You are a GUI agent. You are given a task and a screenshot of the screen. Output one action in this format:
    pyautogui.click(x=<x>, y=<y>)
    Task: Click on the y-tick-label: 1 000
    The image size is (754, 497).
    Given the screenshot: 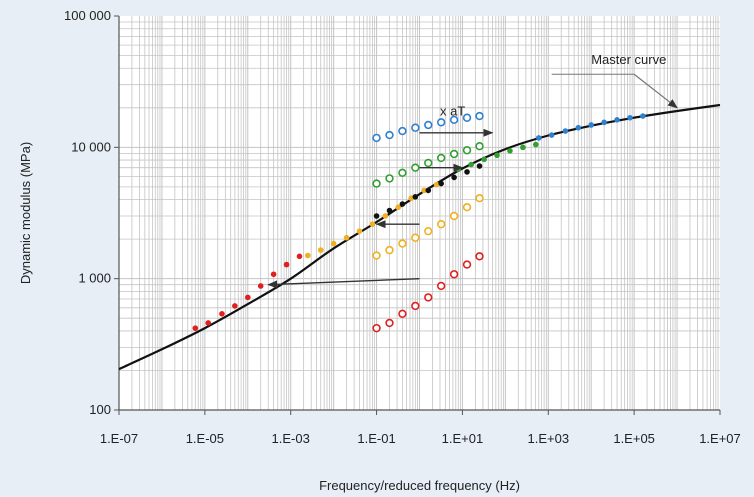 What is the action you would take?
    pyautogui.click(x=94, y=278)
    